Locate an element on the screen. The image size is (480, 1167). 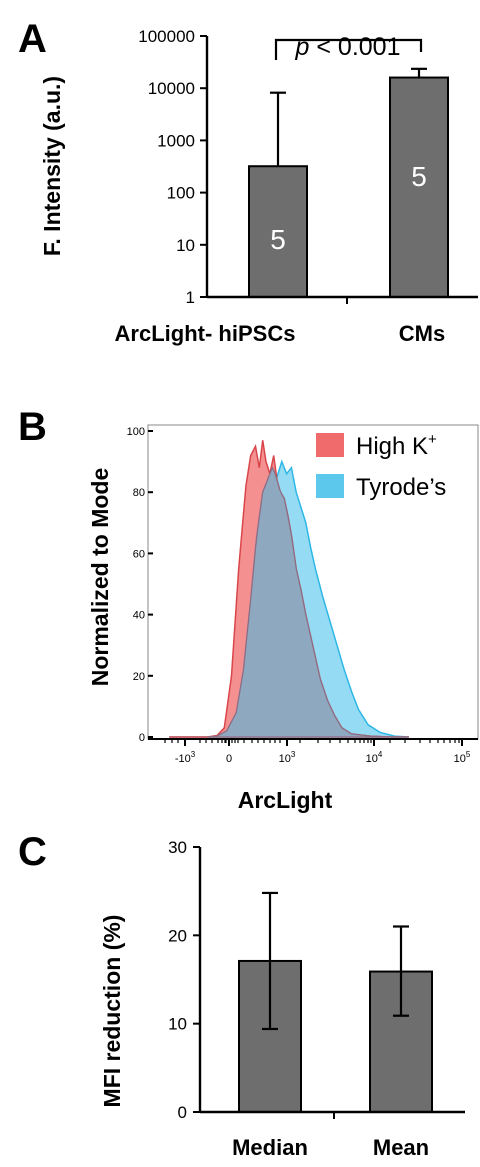
panel-c-bars is located at coordinates (335, 1002).